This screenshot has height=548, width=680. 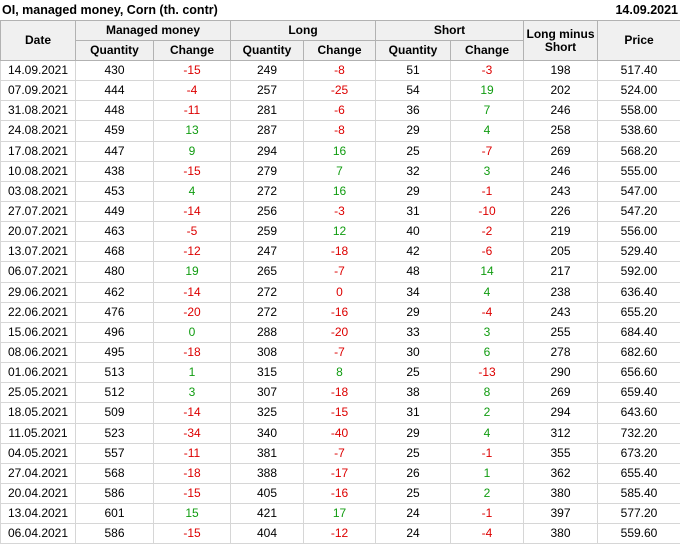 What do you see at coordinates (340, 514) in the screenshot?
I see `table-row: 13.04.2021 601 15 421 17 24 -1 397 577.20` at bounding box center [340, 514].